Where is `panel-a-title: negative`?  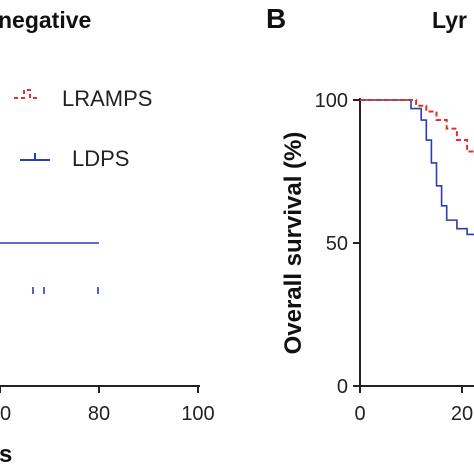 panel-a-title: negative is located at coordinates (45, 20).